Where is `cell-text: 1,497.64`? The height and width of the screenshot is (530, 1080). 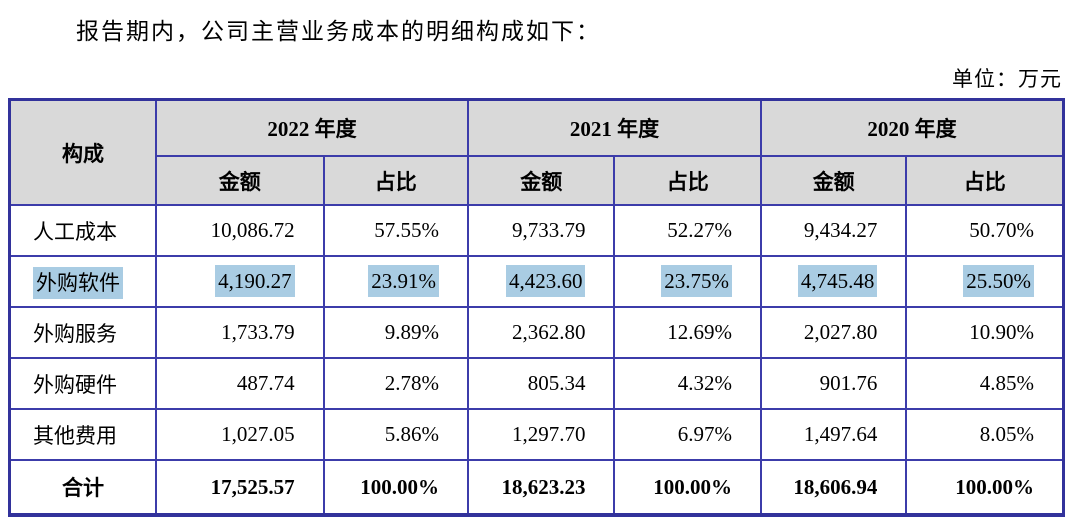 cell-text: 1,497.64 is located at coordinates (840, 434).